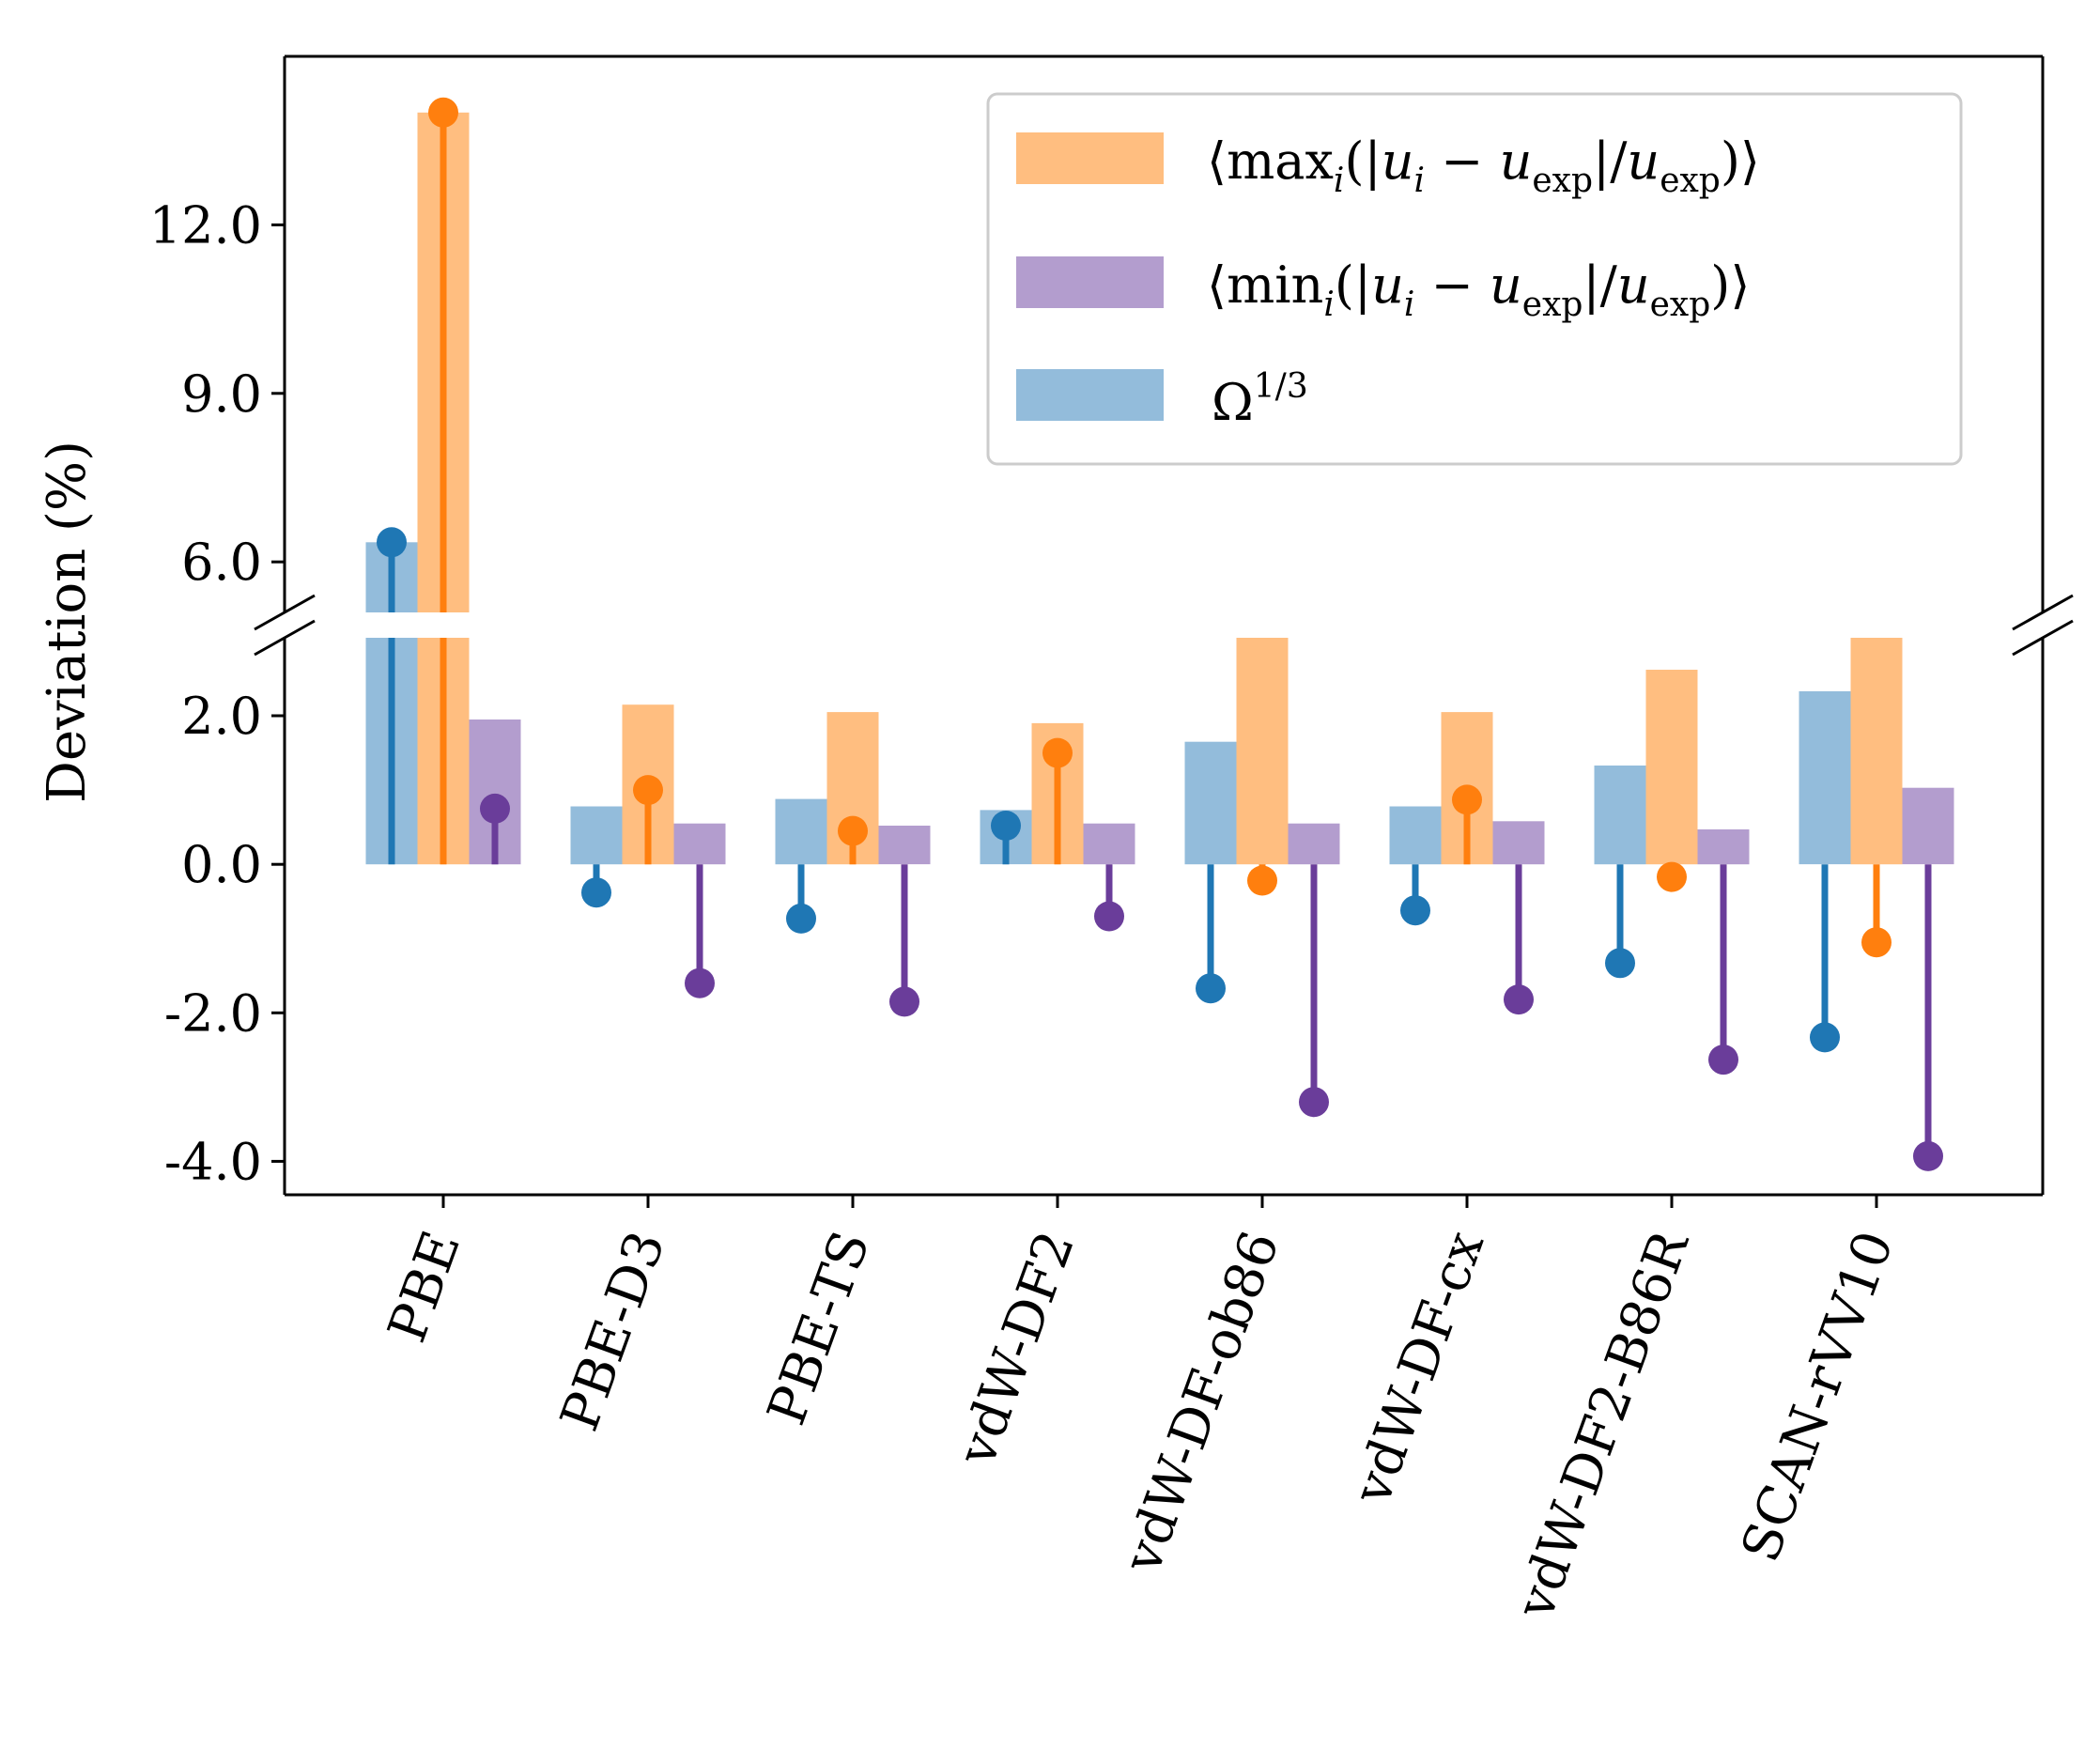  Describe the element at coordinates (1672, 767) in the screenshot. I see `bar-s1-vdW-DF2-B86R` at that location.